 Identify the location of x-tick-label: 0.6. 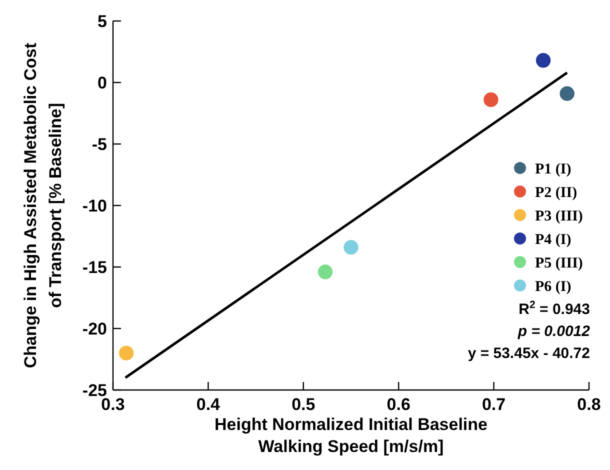
(398, 404).